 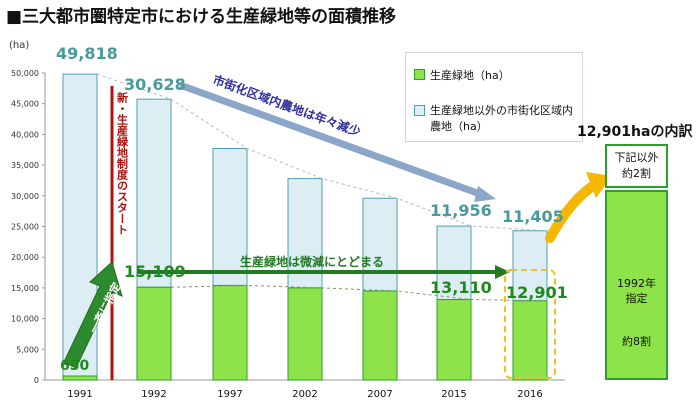 What do you see at coordinates (359, 293) in the screenshot?
I see `trend-line-green` at bounding box center [359, 293].